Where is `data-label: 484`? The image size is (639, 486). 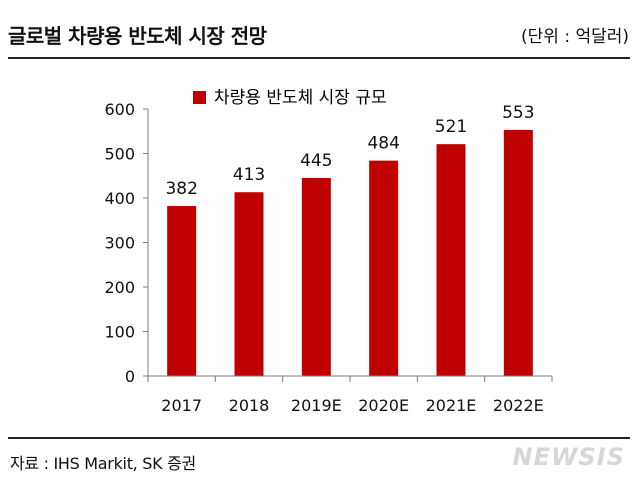 data-label: 484 is located at coordinates (383, 144).